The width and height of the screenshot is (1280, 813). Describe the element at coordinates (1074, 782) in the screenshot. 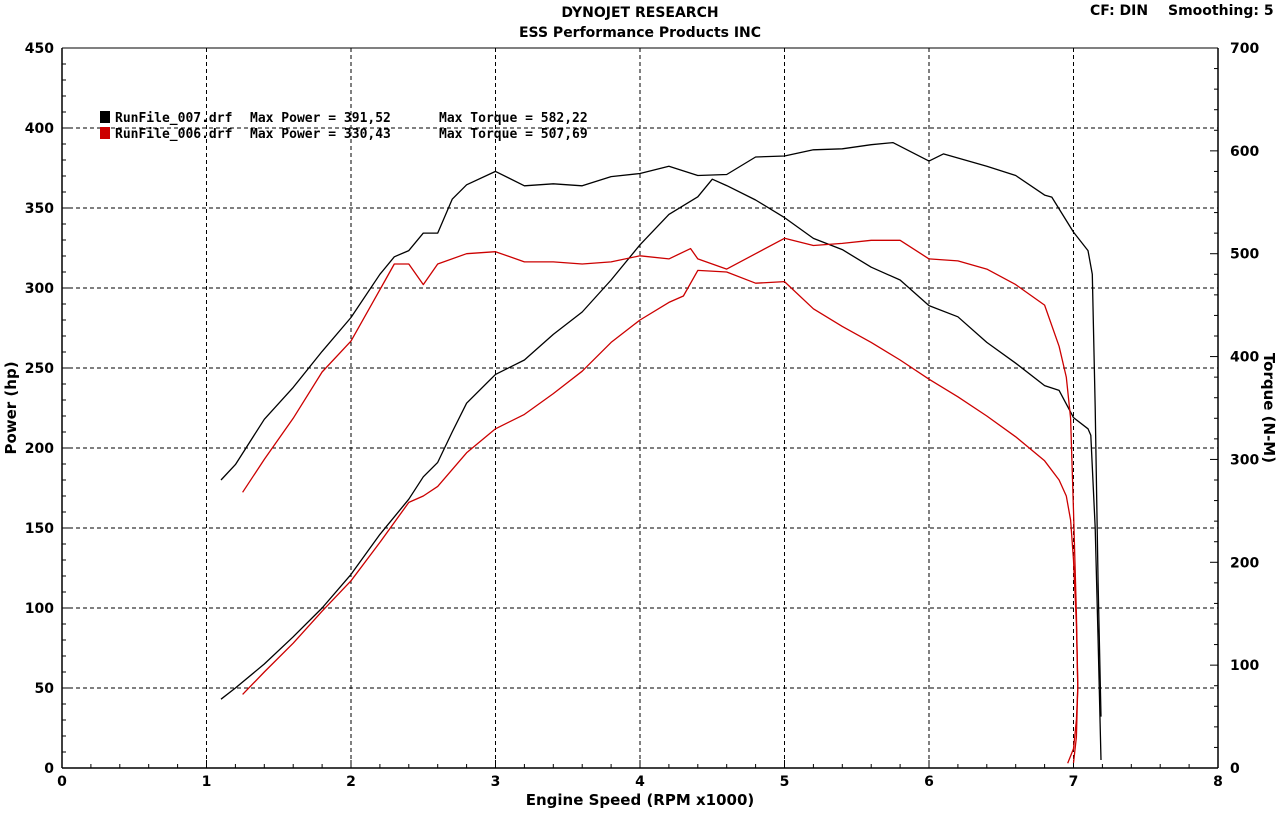

I see `x-tick-label: 7` at that location.